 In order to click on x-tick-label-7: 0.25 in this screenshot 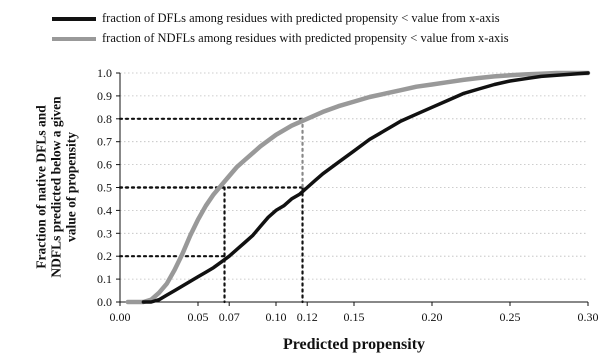, I will do `click(510, 317)`.